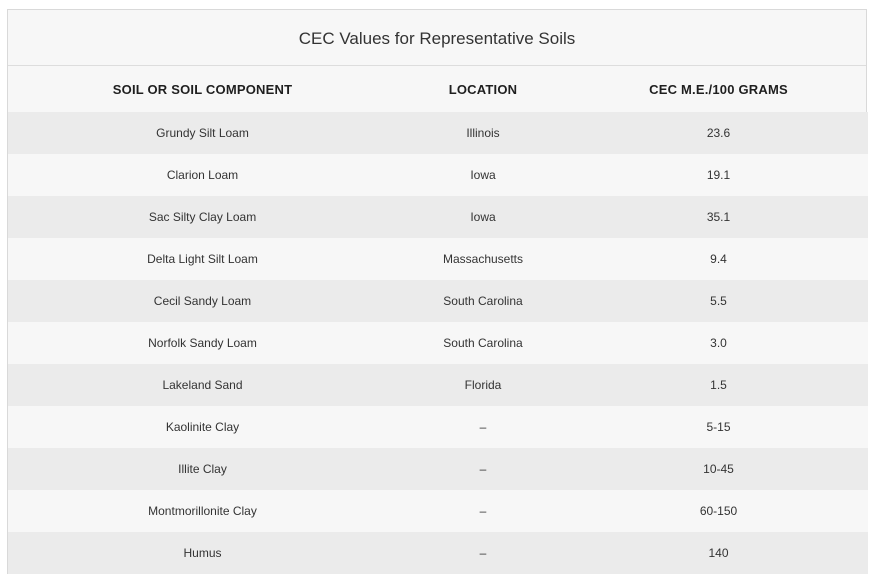 This screenshot has height=583, width=874. What do you see at coordinates (202, 553) in the screenshot?
I see `cell-soil: Humus` at bounding box center [202, 553].